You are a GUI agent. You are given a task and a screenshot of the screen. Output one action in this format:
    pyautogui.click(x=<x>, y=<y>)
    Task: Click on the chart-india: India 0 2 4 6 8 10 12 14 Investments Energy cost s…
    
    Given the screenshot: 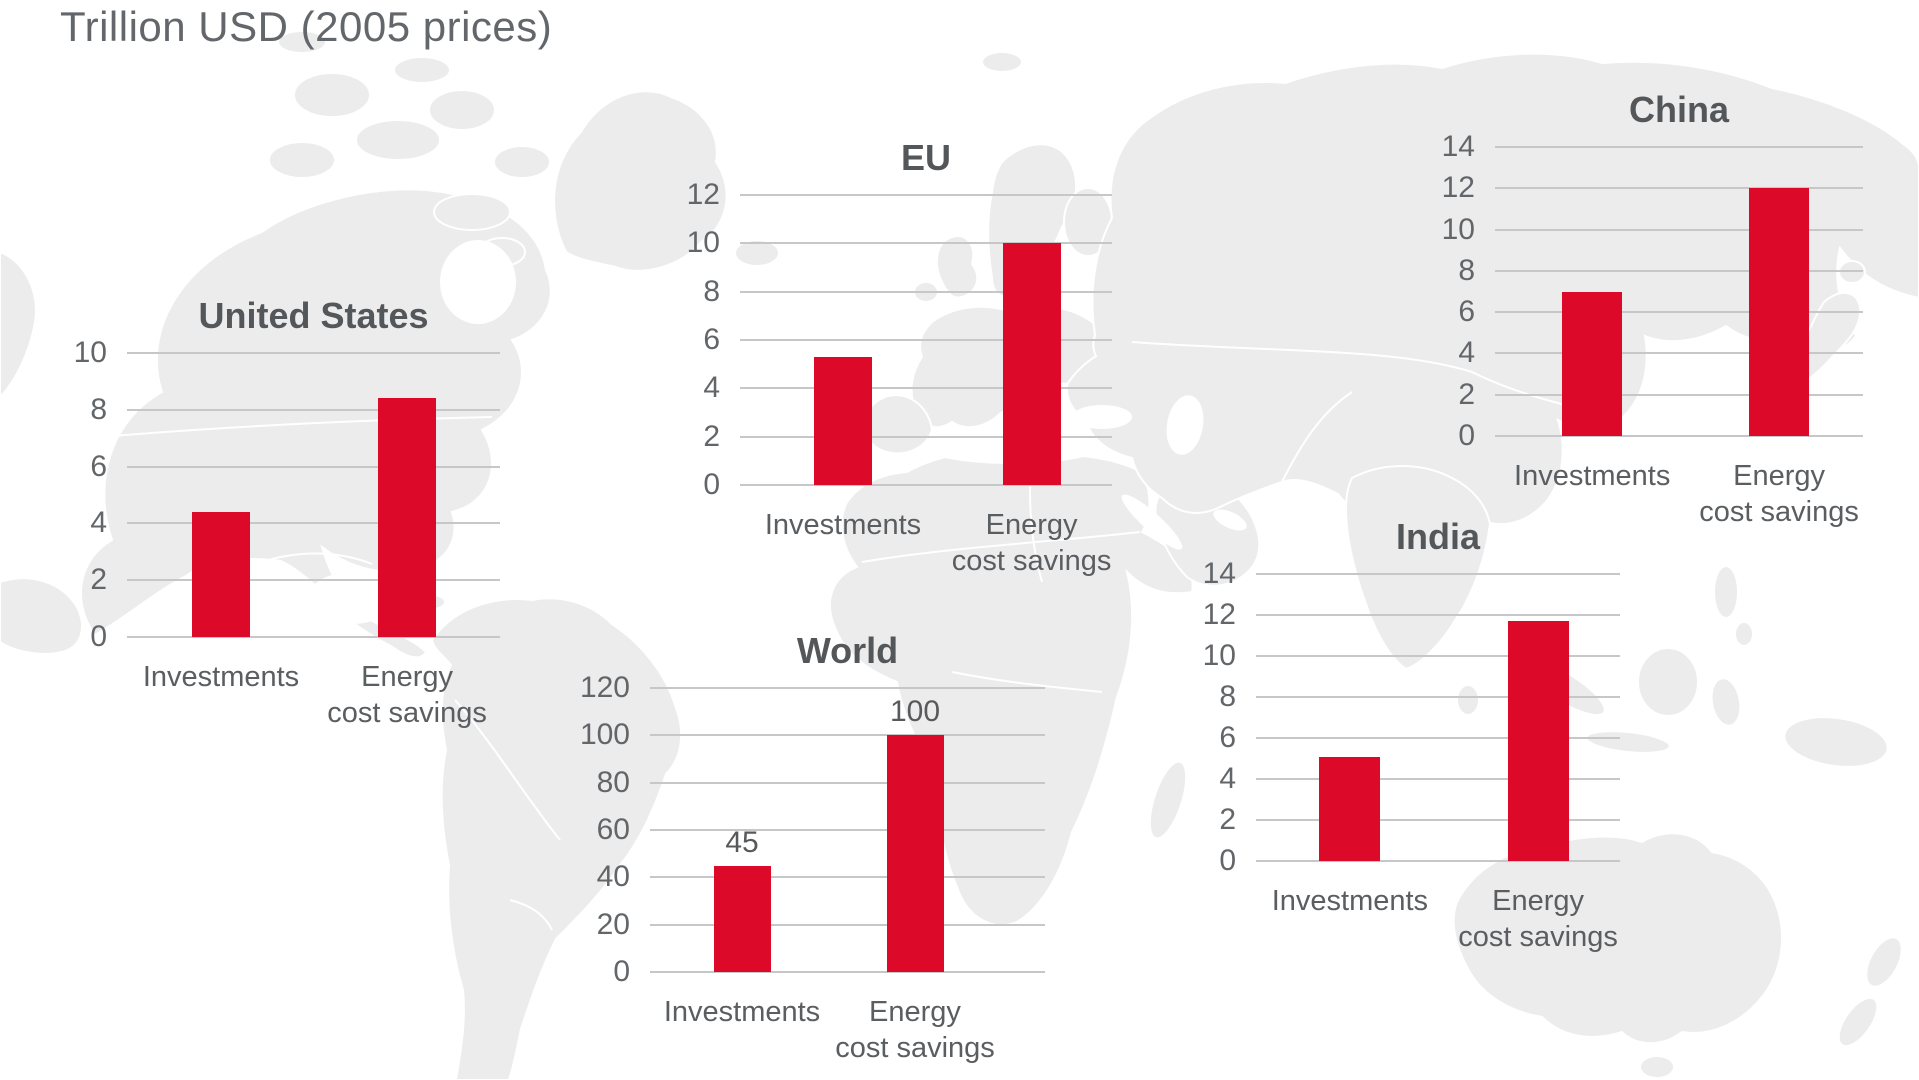 What is the action you would take?
    pyautogui.click(x=1411, y=734)
    